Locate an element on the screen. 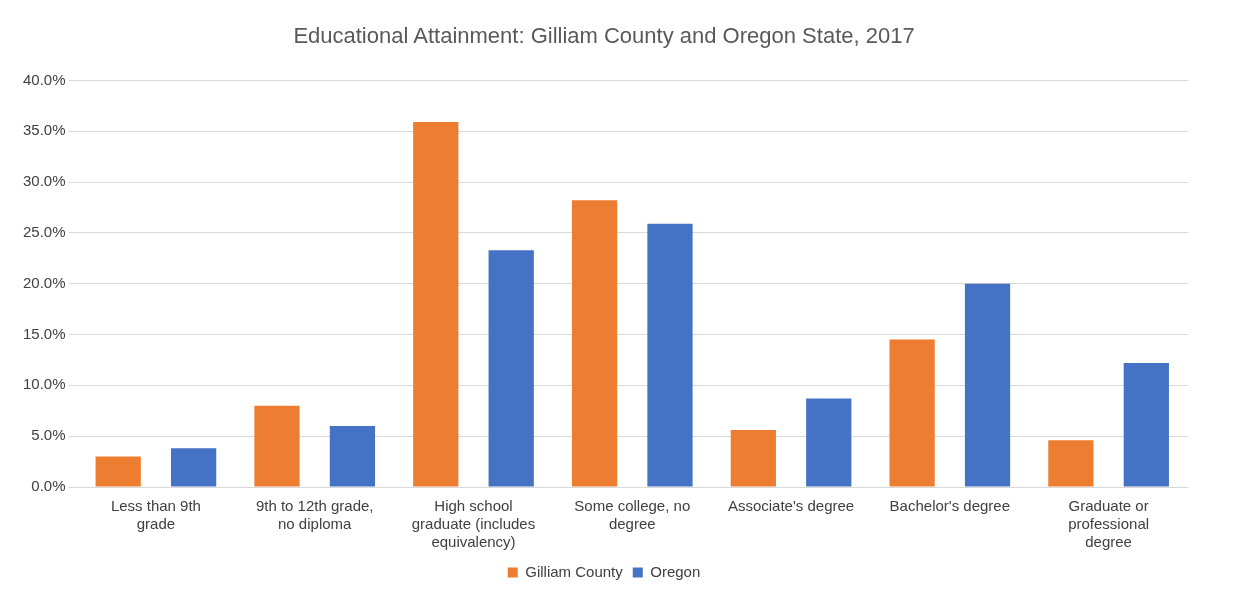 The height and width of the screenshot is (600, 1238). y-tick-label: 40.0% is located at coordinates (44, 79).